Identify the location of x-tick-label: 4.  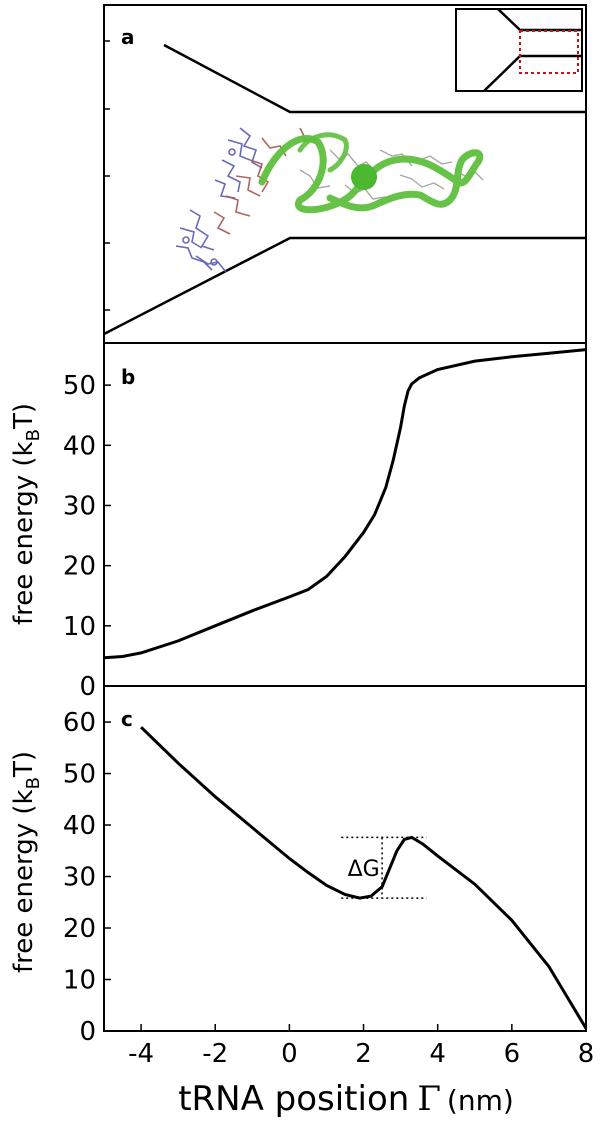
(437, 1054).